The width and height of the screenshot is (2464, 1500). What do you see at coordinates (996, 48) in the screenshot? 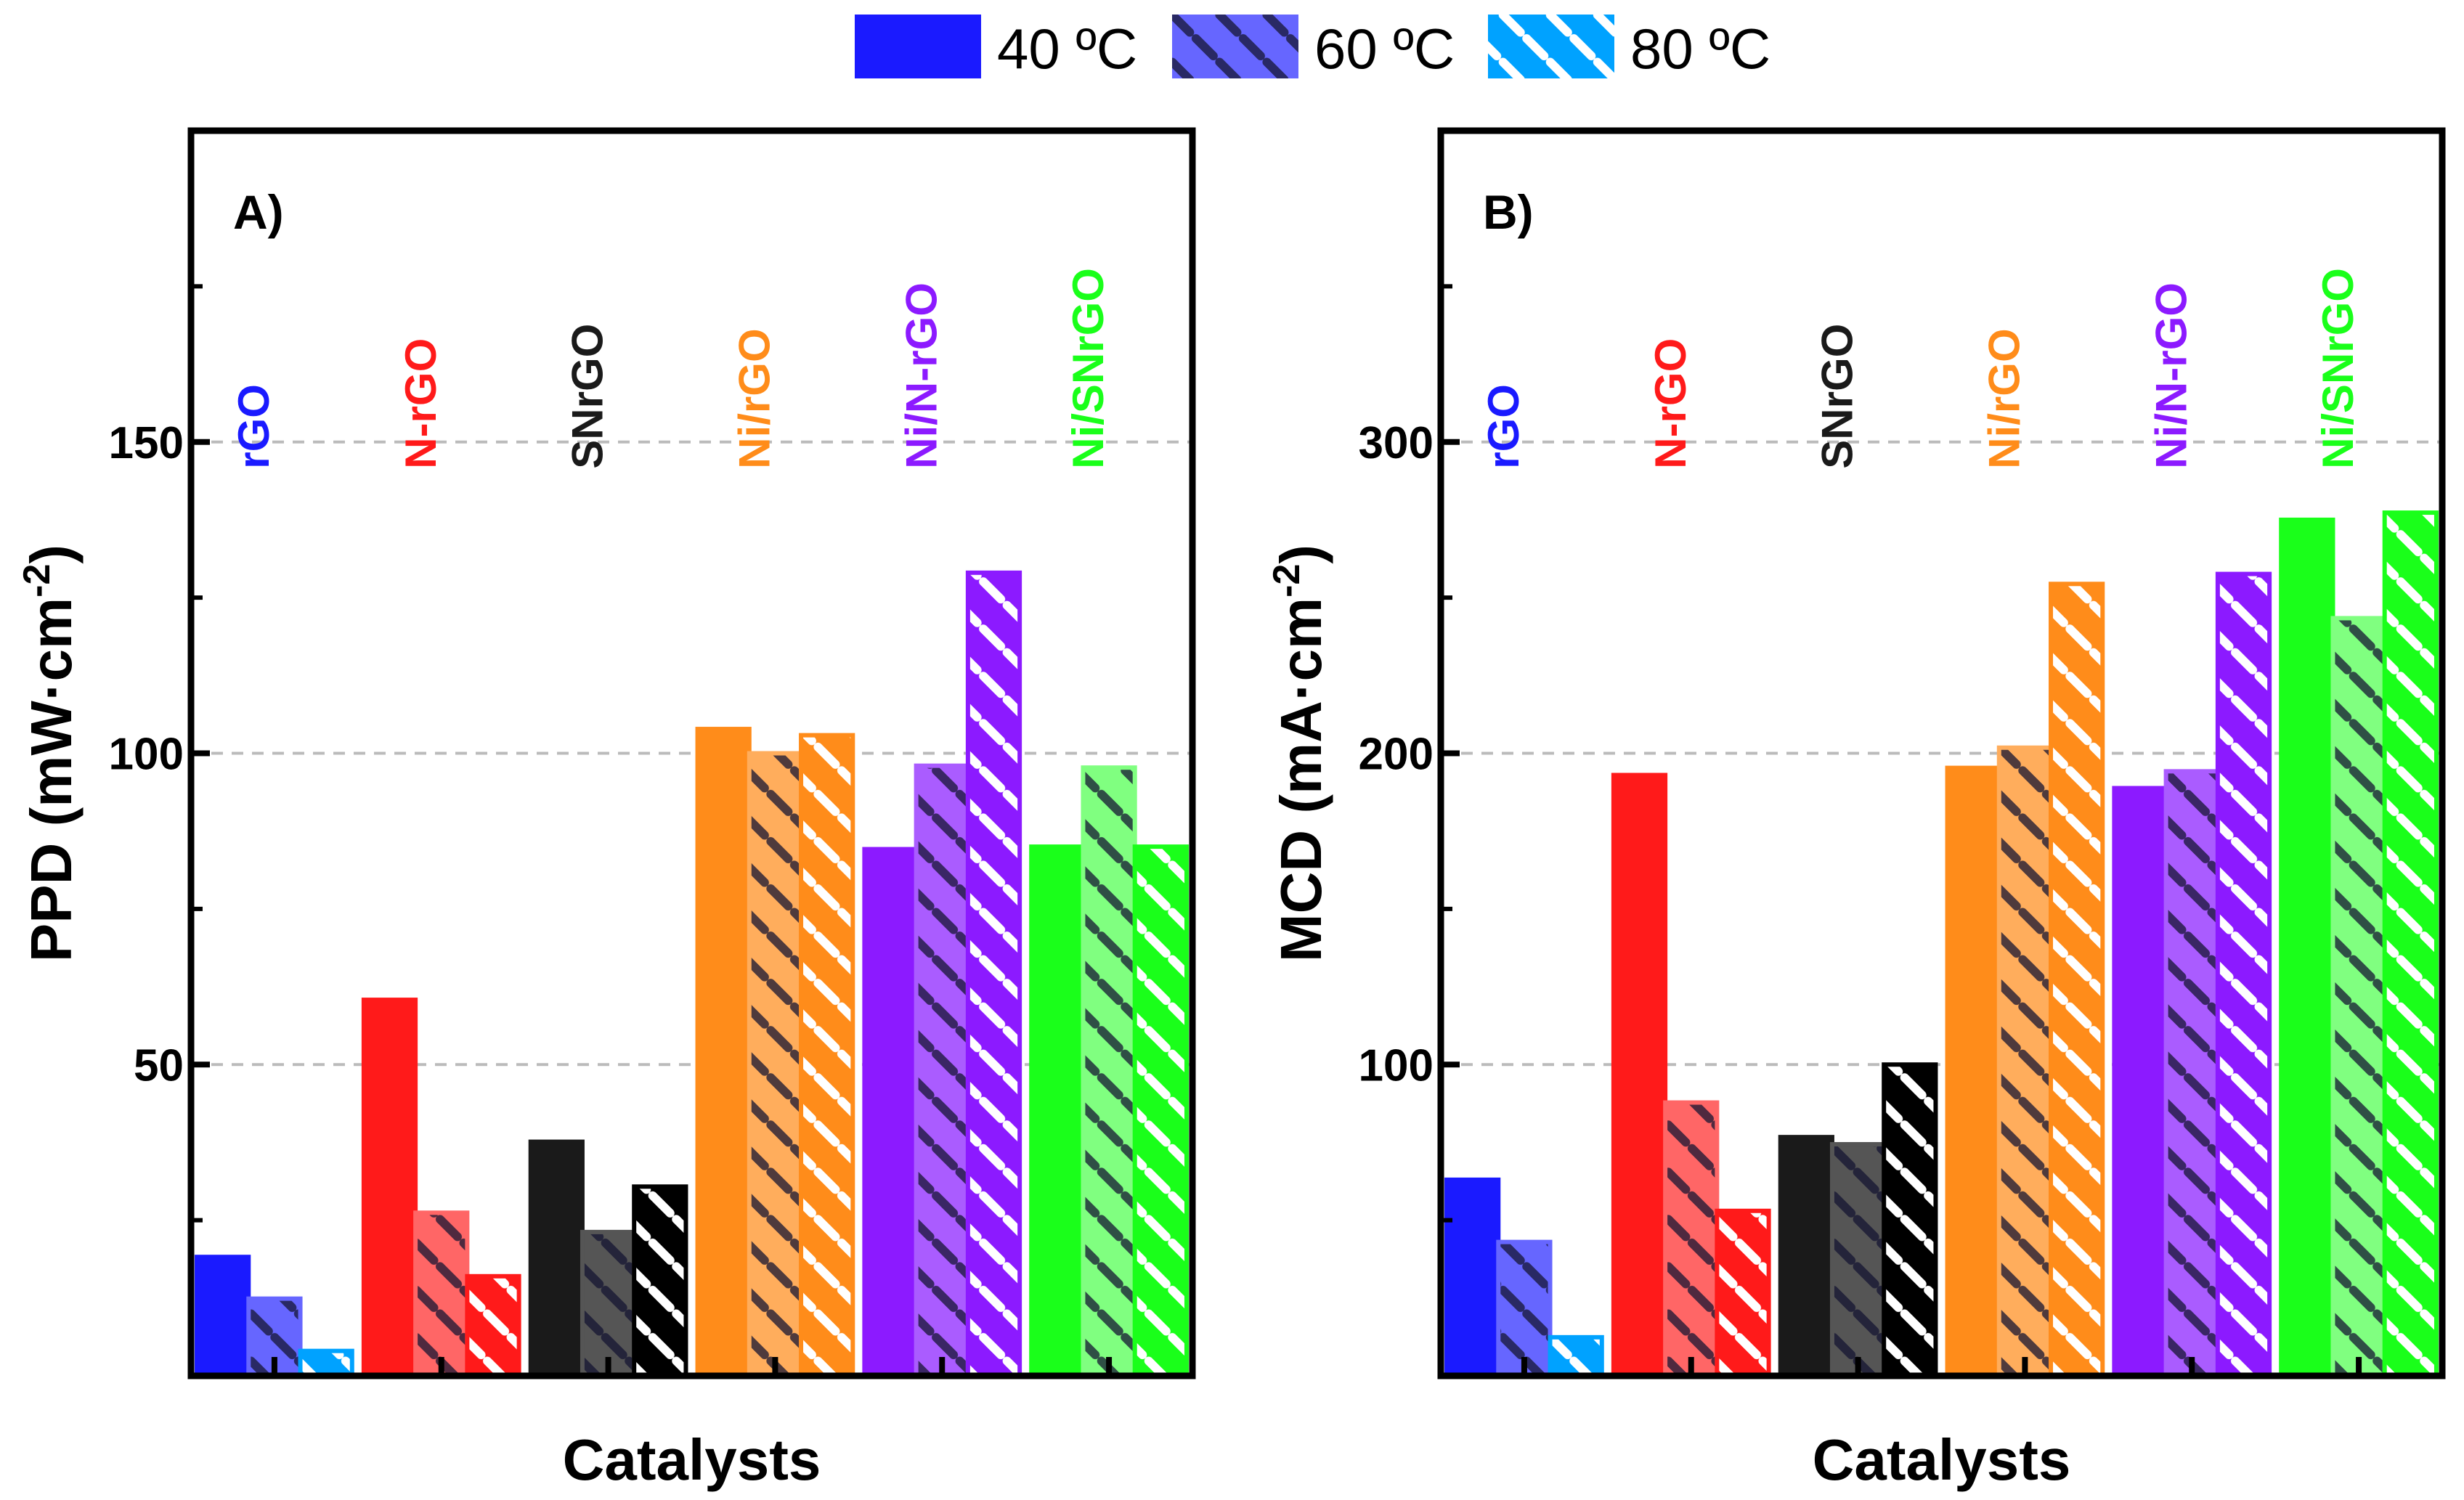
I see `legend-entry: 40 ºC` at bounding box center [996, 48].